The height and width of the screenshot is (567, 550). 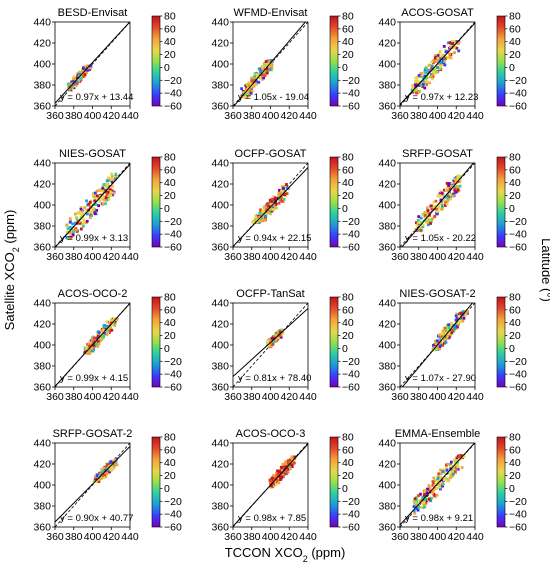 I want to click on x-tick-label: 360, so click(x=55, y=397).